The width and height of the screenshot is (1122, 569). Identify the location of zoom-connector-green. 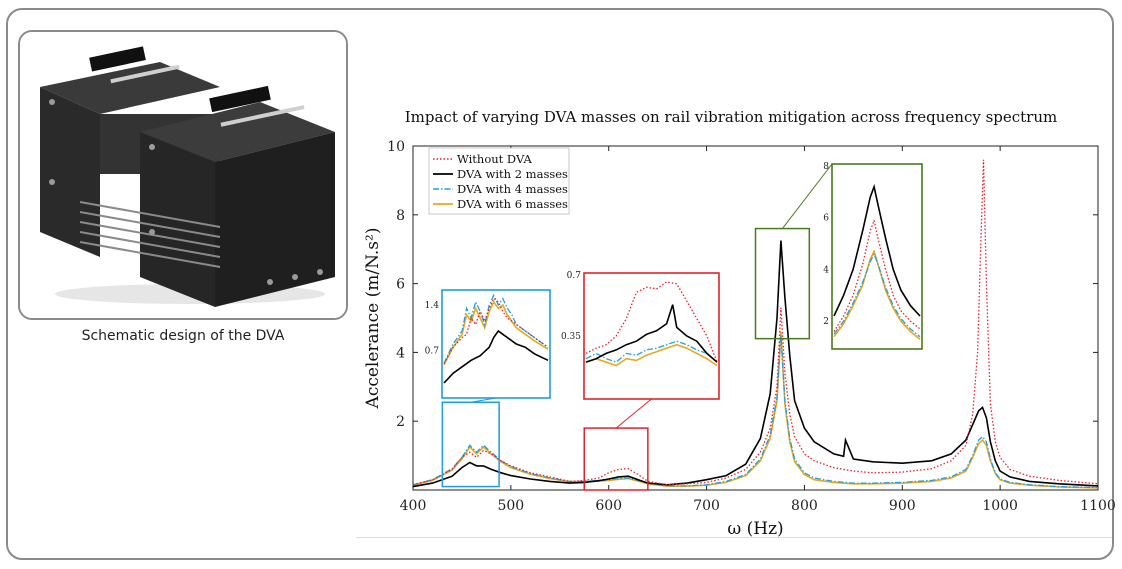
(807, 196).